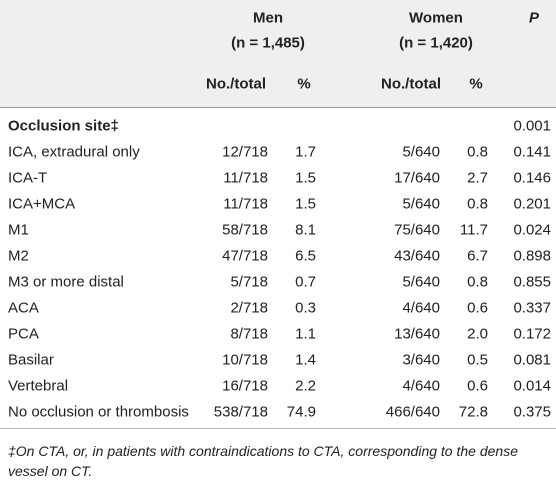  I want to click on men-percent: 6.5, so click(305, 256).